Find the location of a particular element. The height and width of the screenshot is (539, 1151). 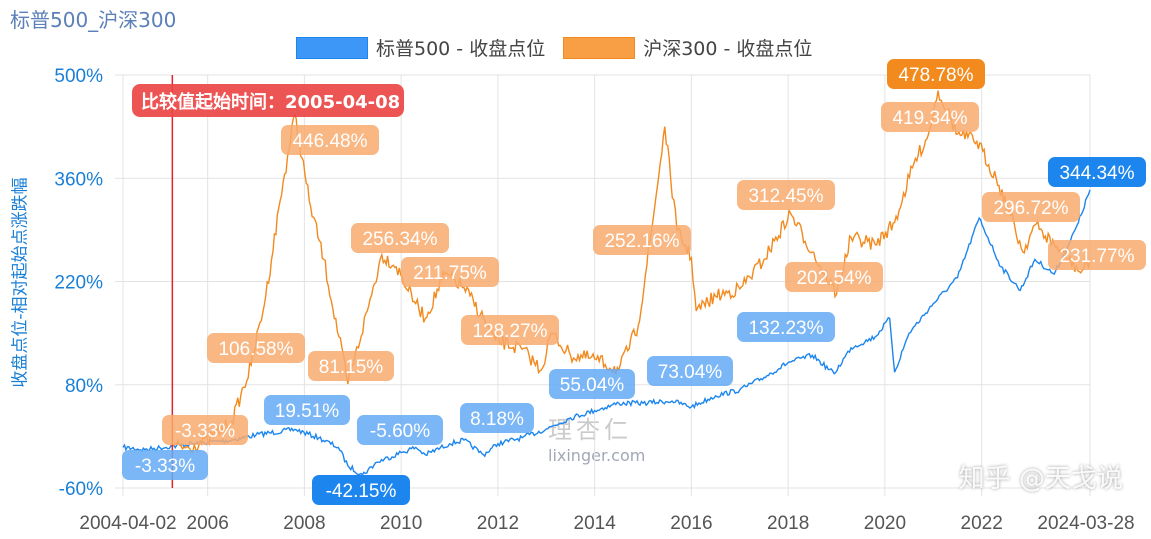

x-tick-label: 2010 is located at coordinates (401, 523).